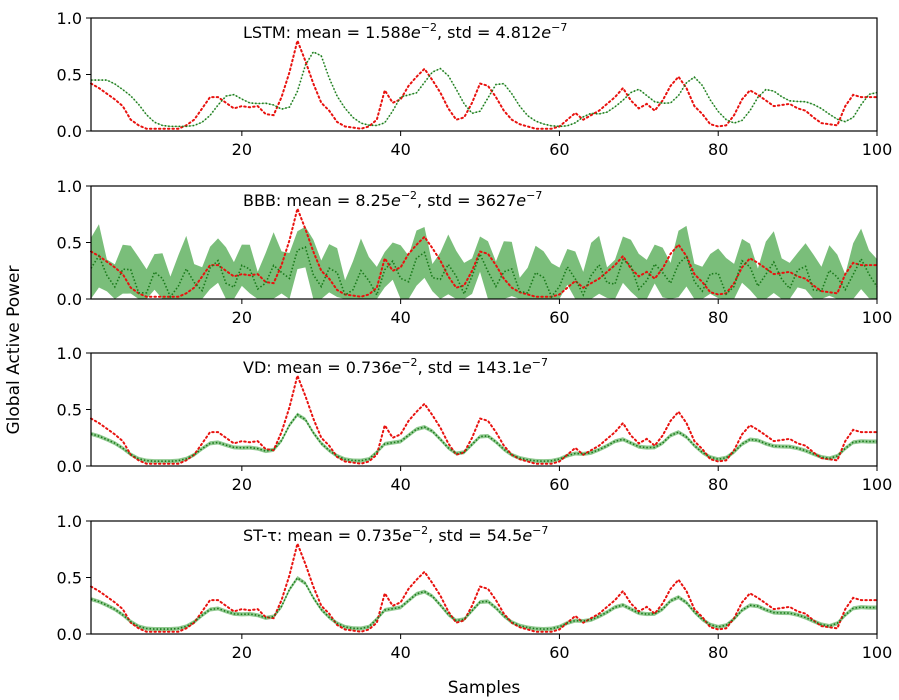 Image resolution: width=899 pixels, height=700 pixels. I want to click on stats-annotation: BBB: mean = 8.25e−2, std = 3627e−7, so click(392, 199).